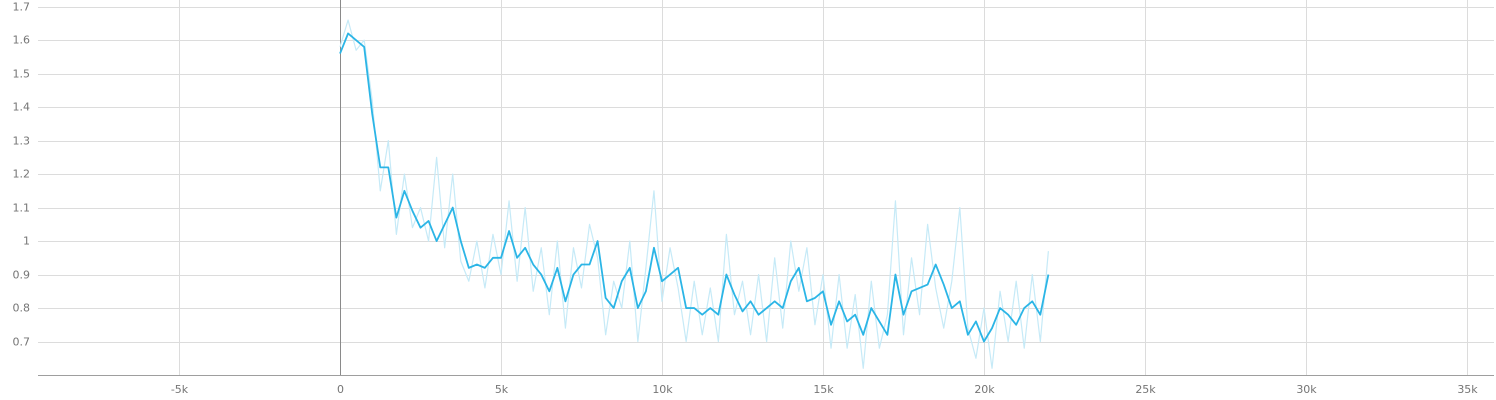  What do you see at coordinates (180, 389) in the screenshot?
I see `x-tick-label: -5k` at bounding box center [180, 389].